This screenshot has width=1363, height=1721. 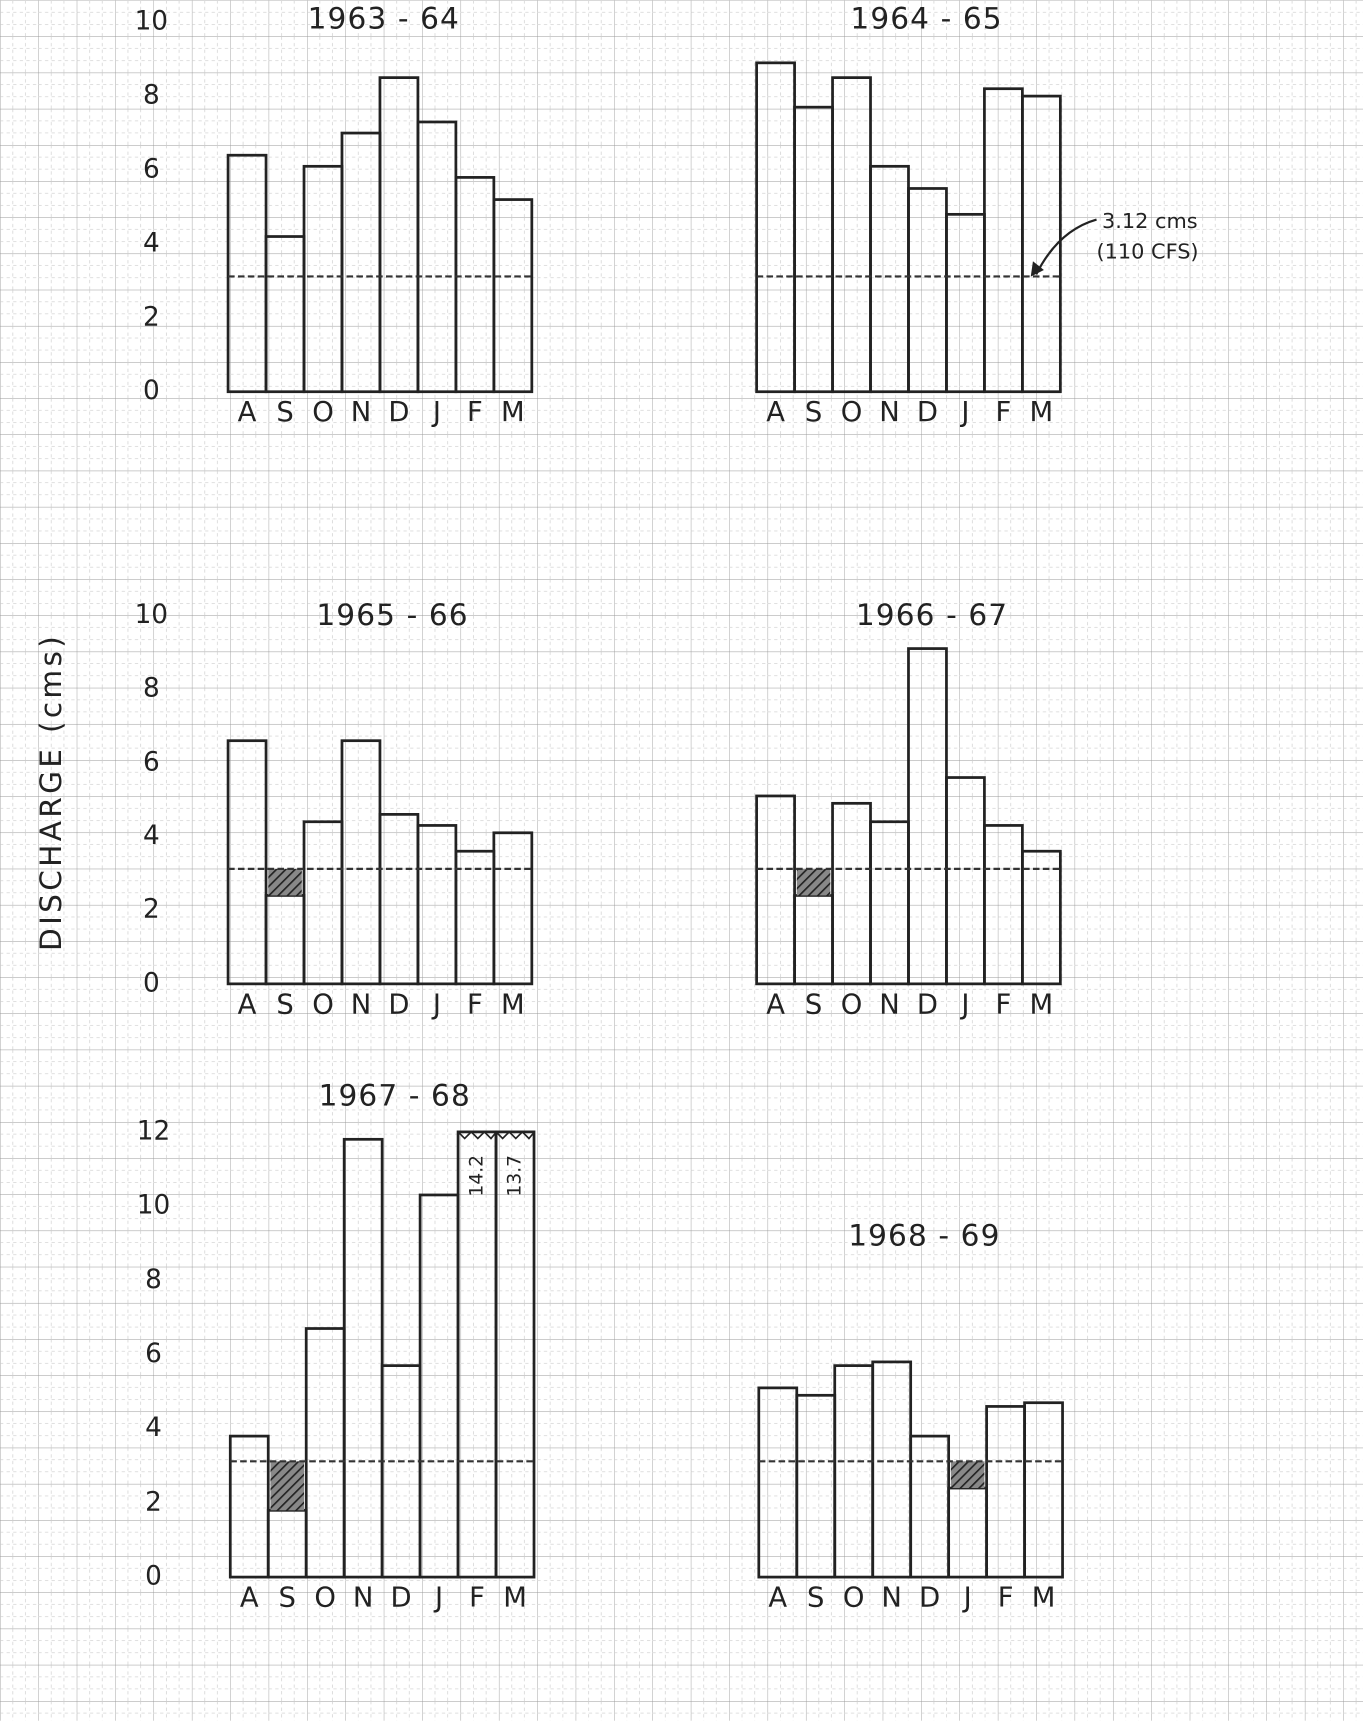 I want to click on panel-title: 1964 - 65, so click(x=926, y=19).